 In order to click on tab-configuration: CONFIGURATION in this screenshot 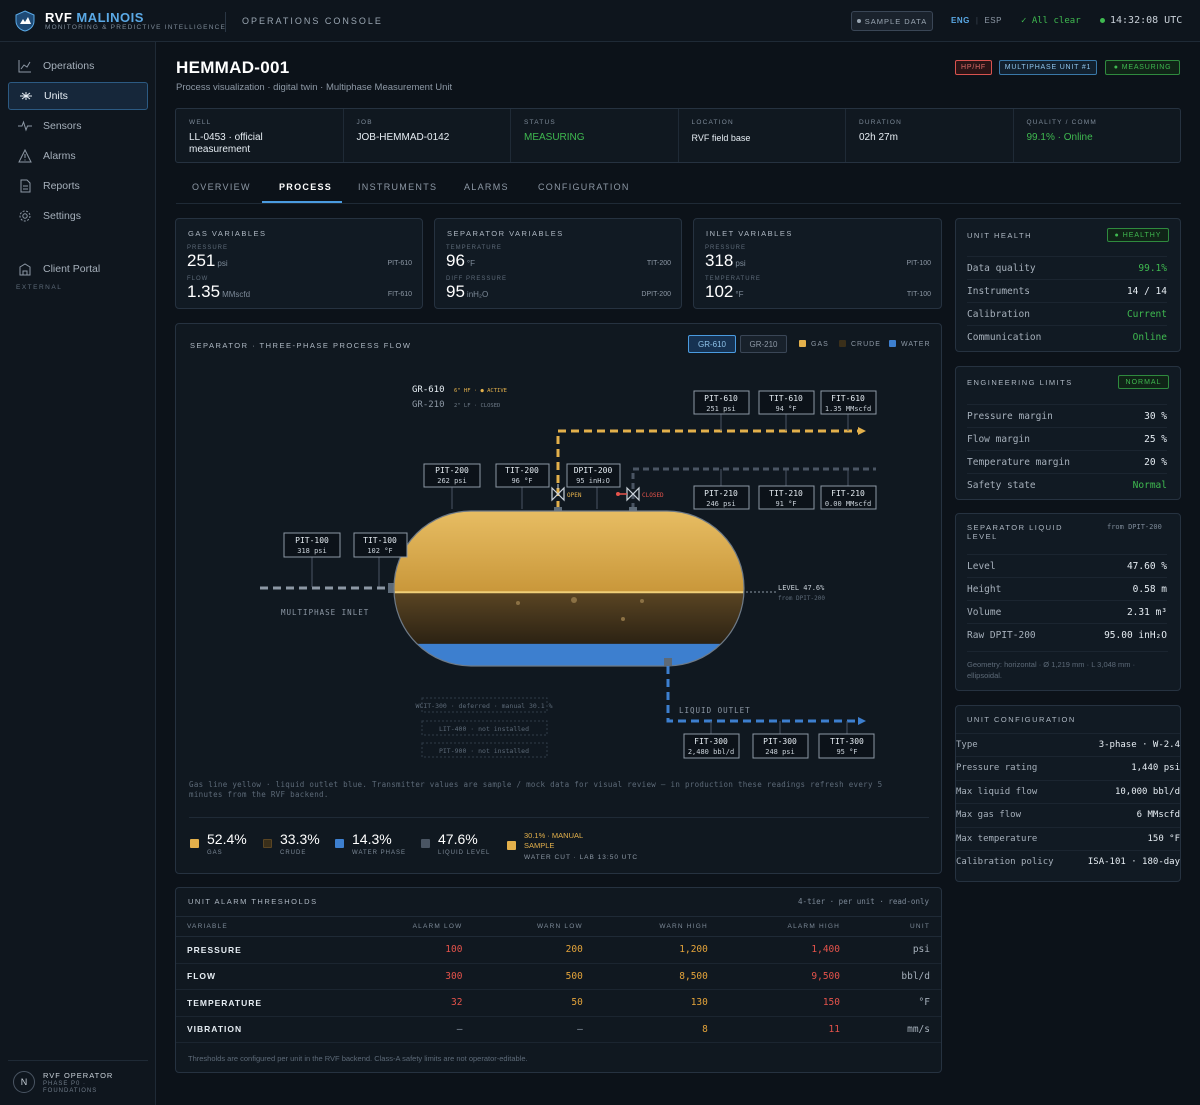, I will do `click(584, 187)`.